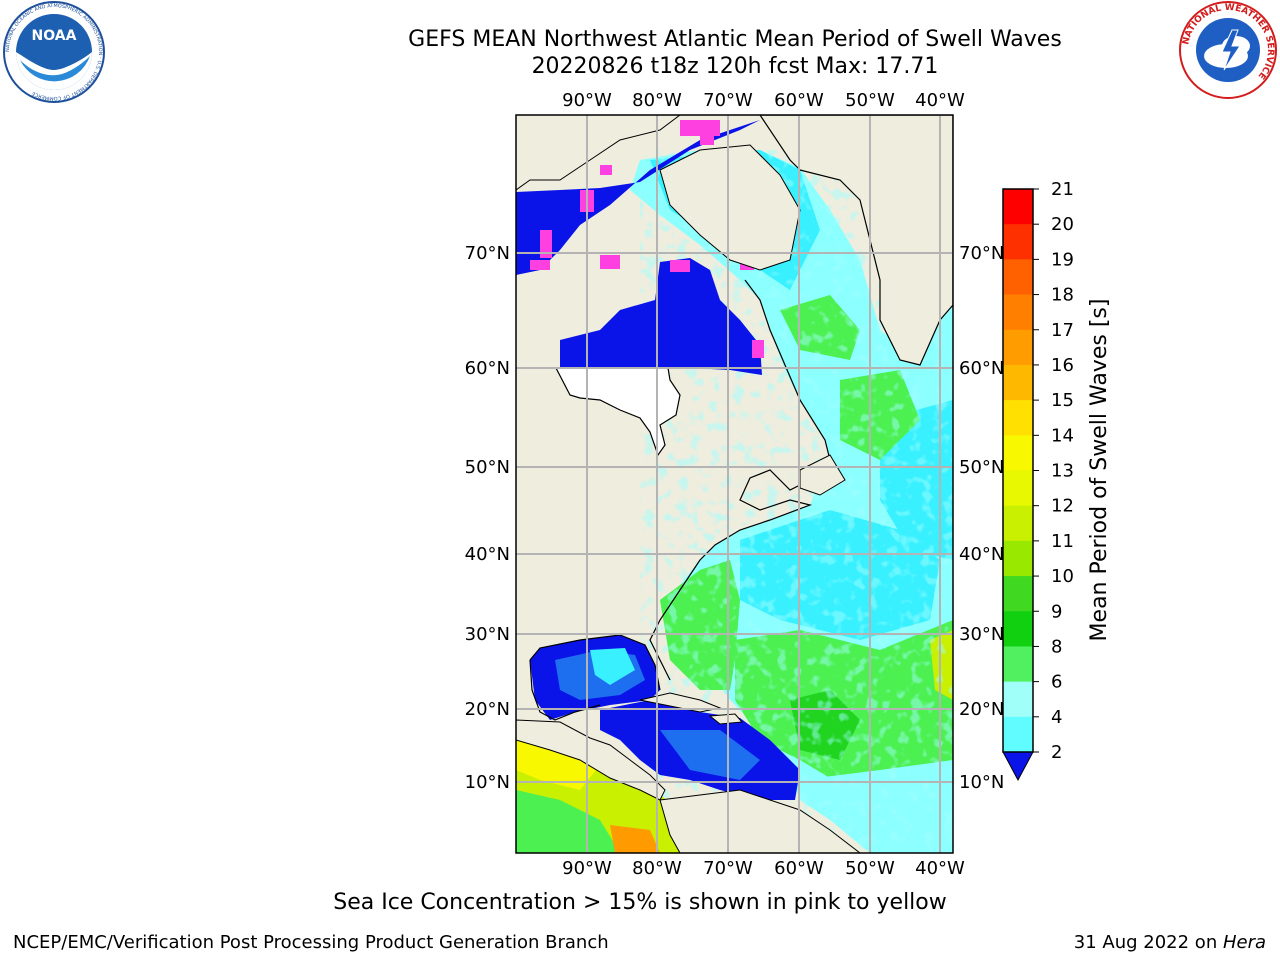  What do you see at coordinates (799, 100) in the screenshot?
I see `lon-label-top: 60°W` at bounding box center [799, 100].